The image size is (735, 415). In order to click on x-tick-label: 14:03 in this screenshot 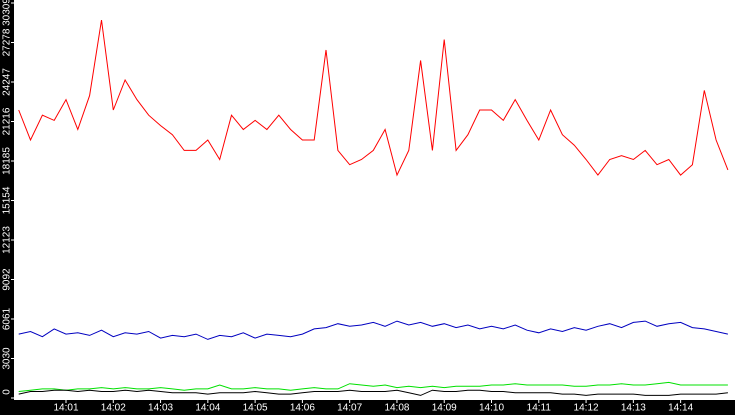, I will do `click(160, 408)`.